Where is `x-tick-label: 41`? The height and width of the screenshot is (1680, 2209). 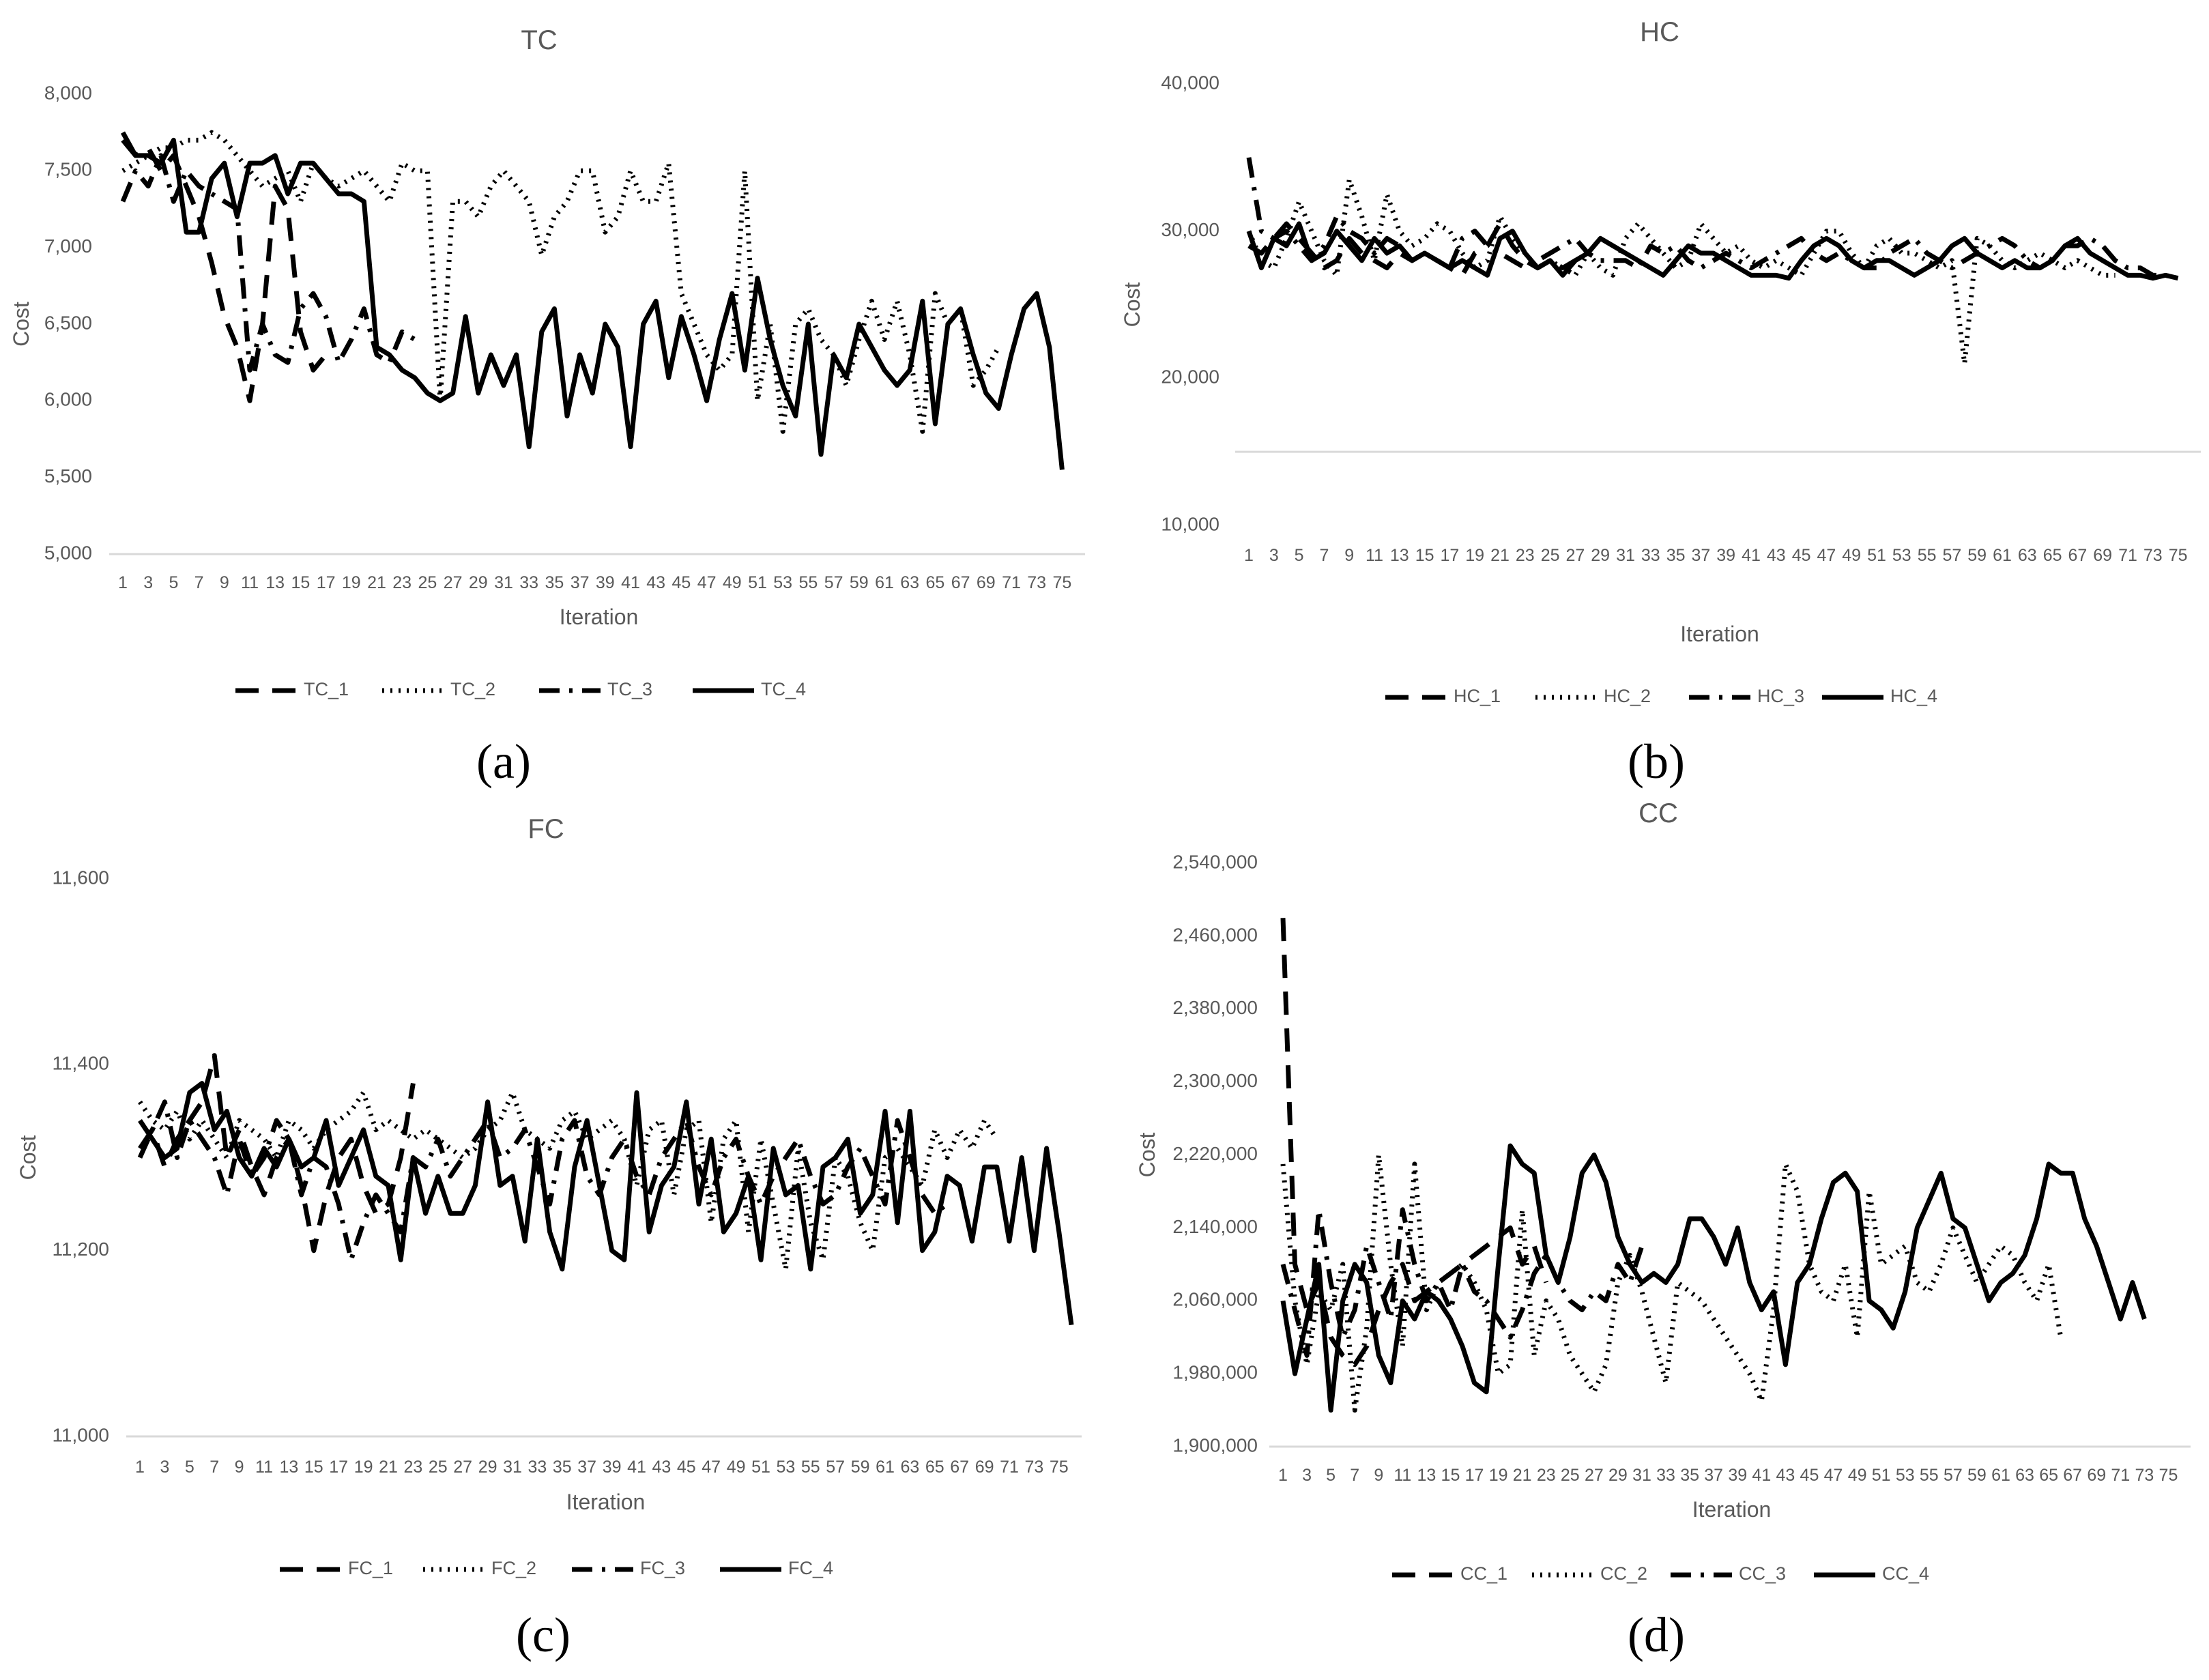
x-tick-label: 41 is located at coordinates (1761, 1476).